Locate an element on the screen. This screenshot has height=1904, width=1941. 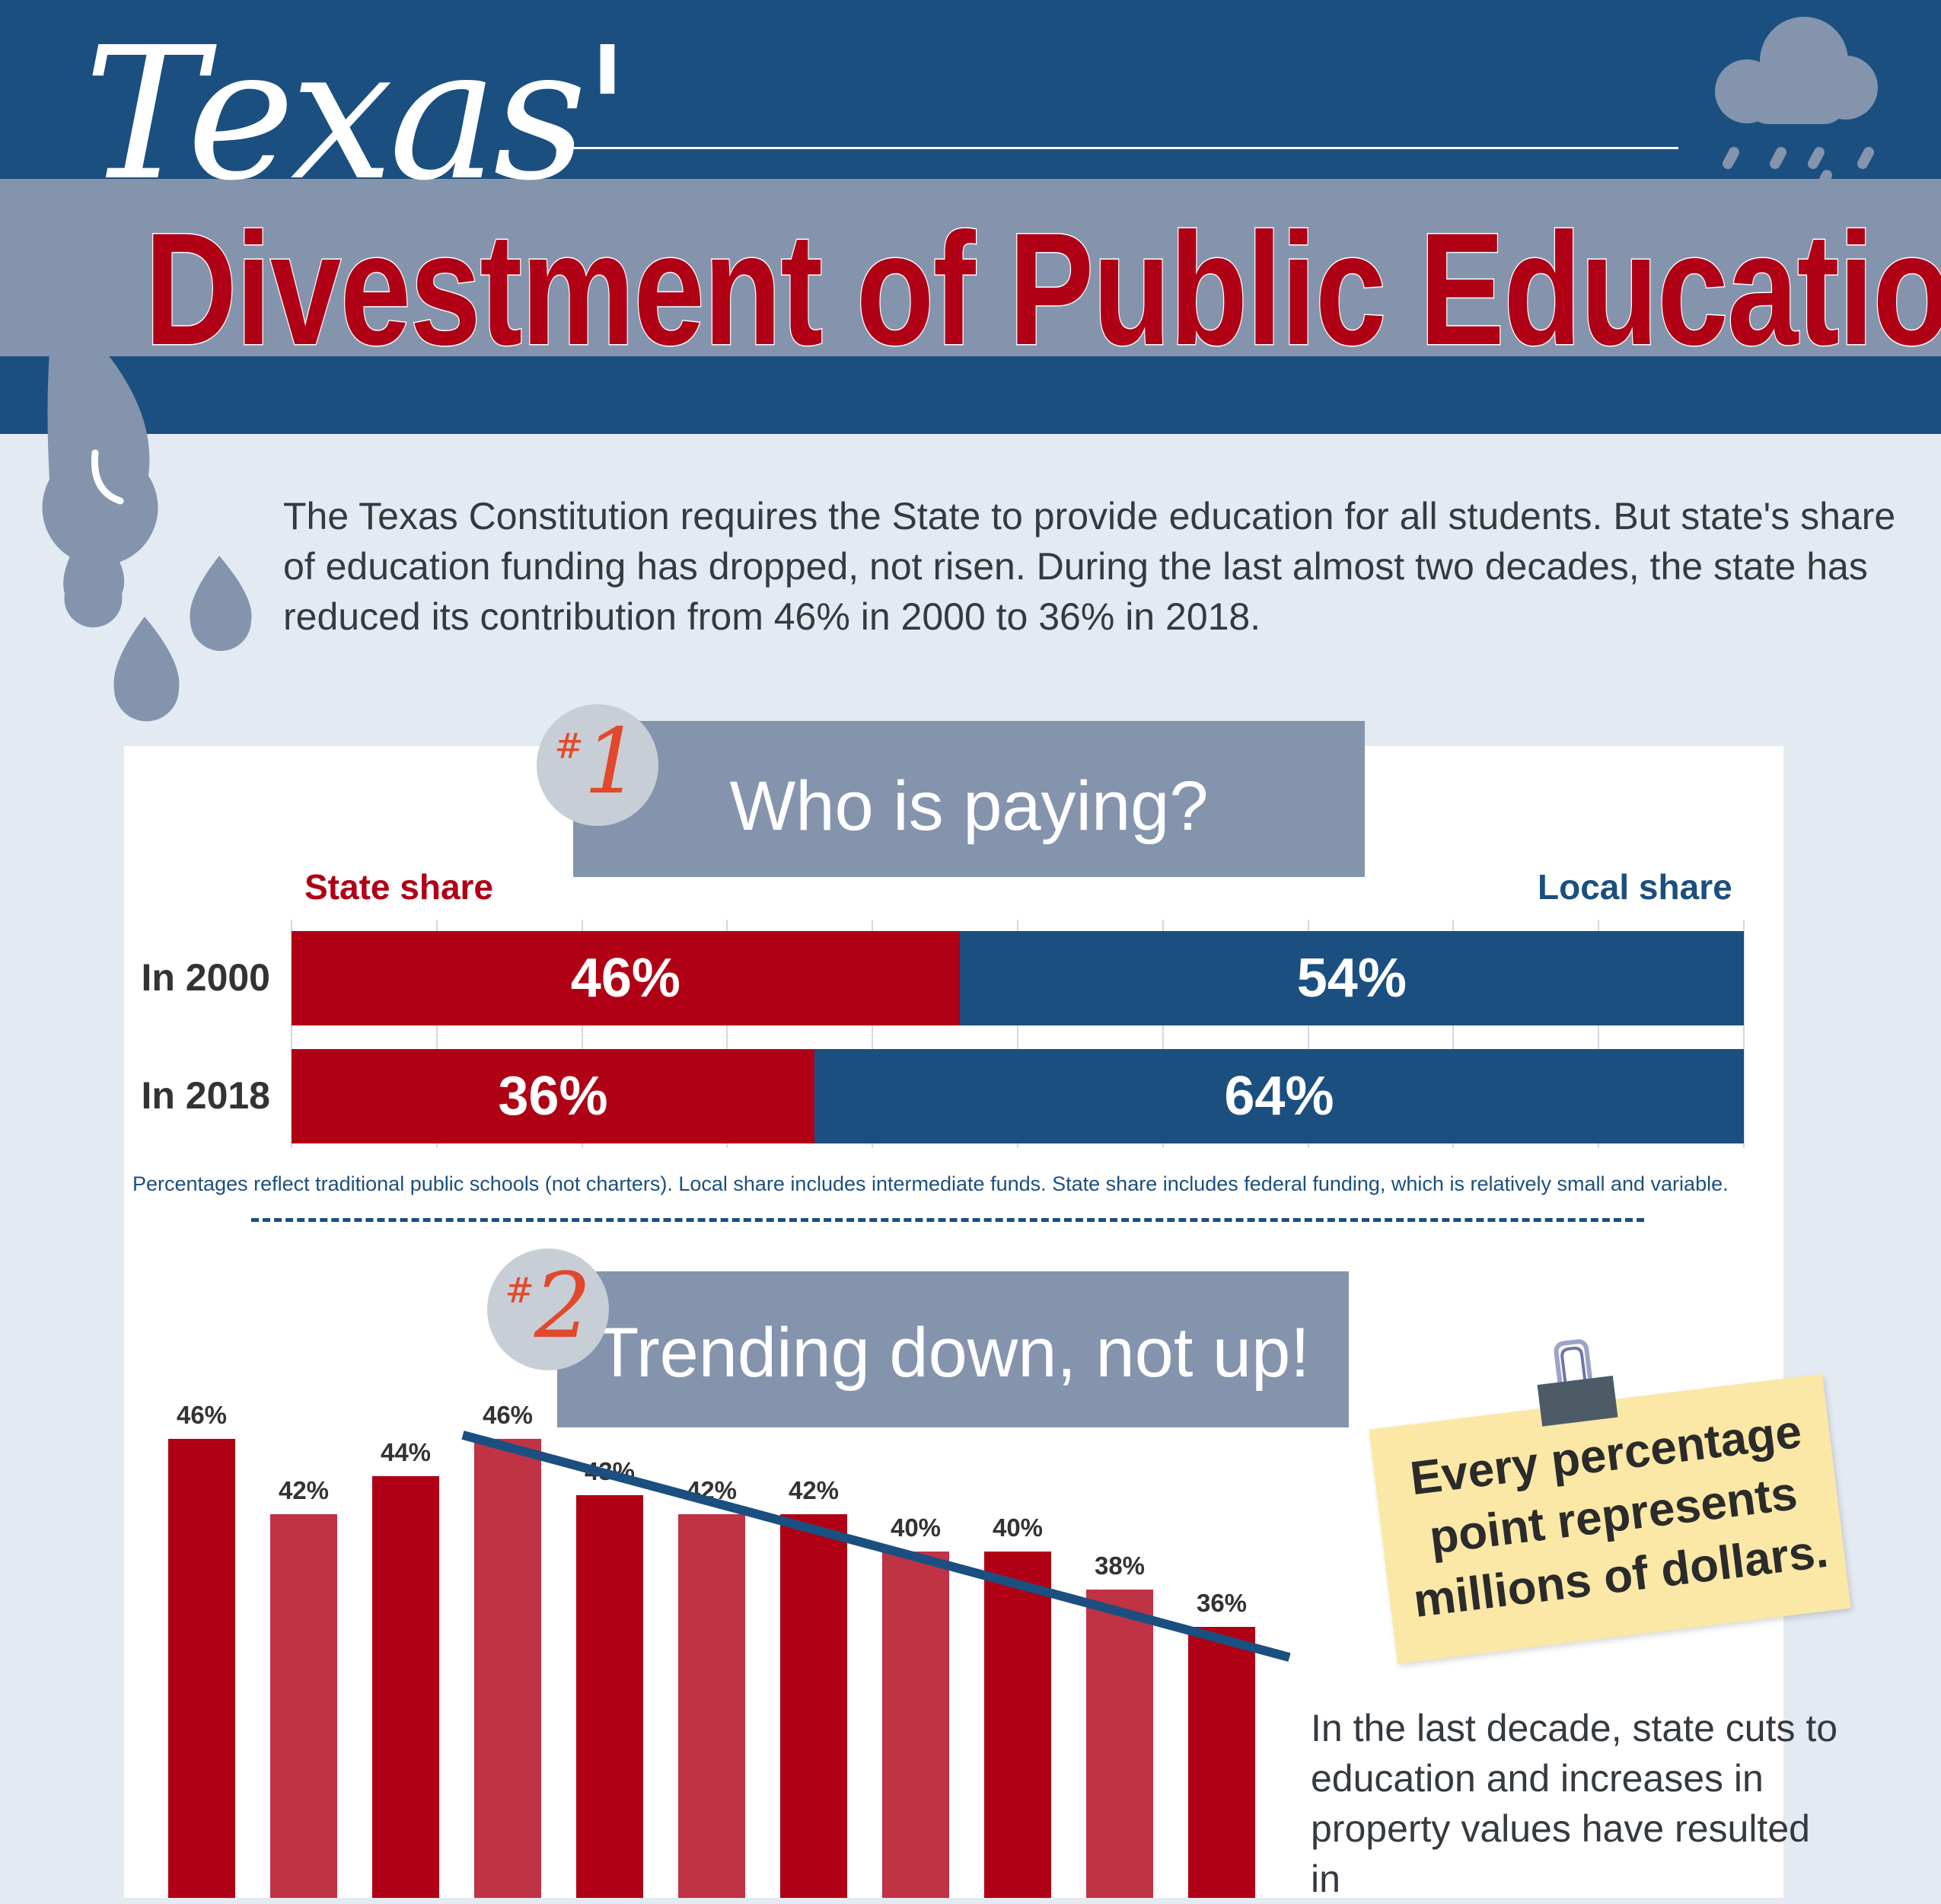
bar-segment-local: 54% is located at coordinates (1351, 978).